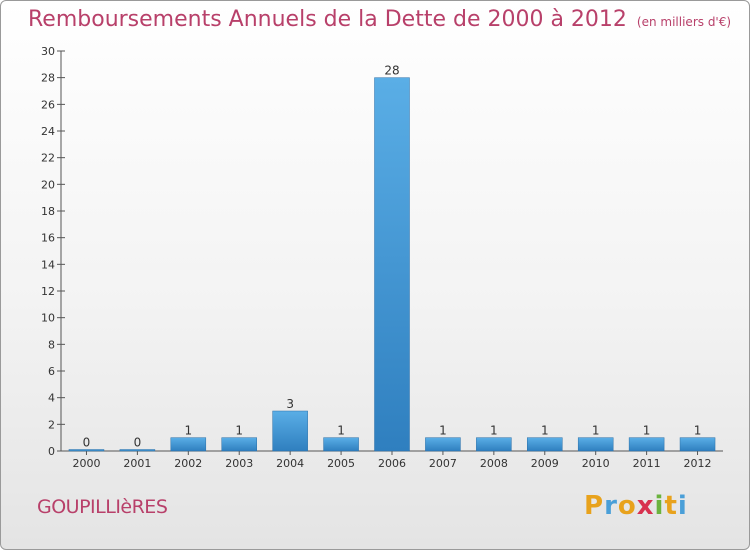 This screenshot has width=750, height=550. Describe the element at coordinates (48, 238) in the screenshot. I see `y-tick-label: 16` at that location.